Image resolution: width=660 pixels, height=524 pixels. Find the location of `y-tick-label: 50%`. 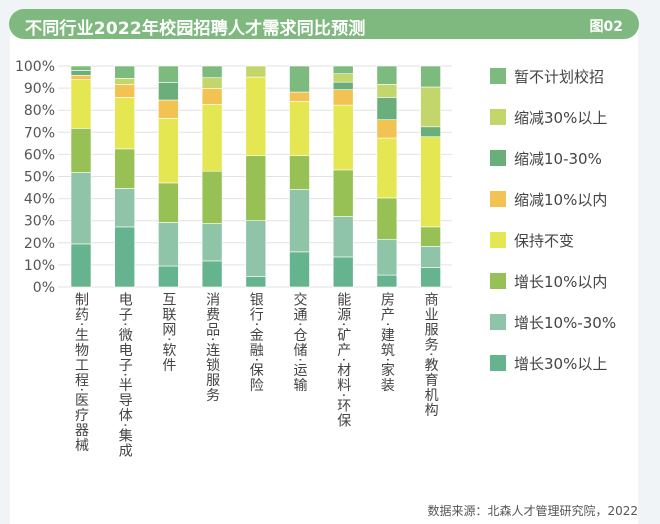

y-tick-label: 50% is located at coordinates (39, 178).